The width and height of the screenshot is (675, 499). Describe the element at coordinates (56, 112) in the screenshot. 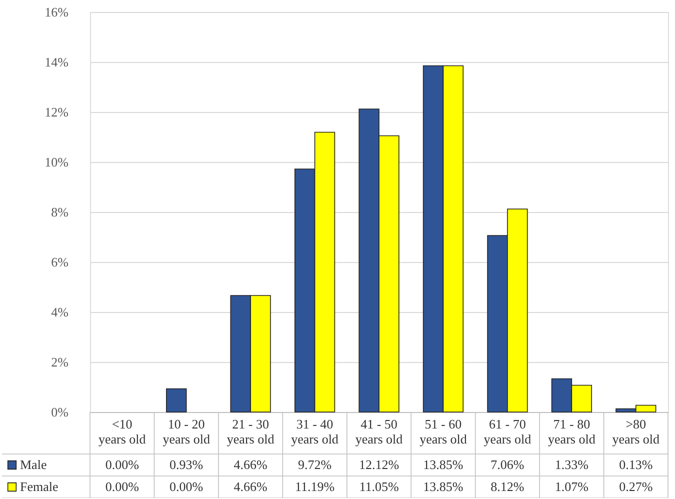

I see `y-tick-label: 12%` at that location.